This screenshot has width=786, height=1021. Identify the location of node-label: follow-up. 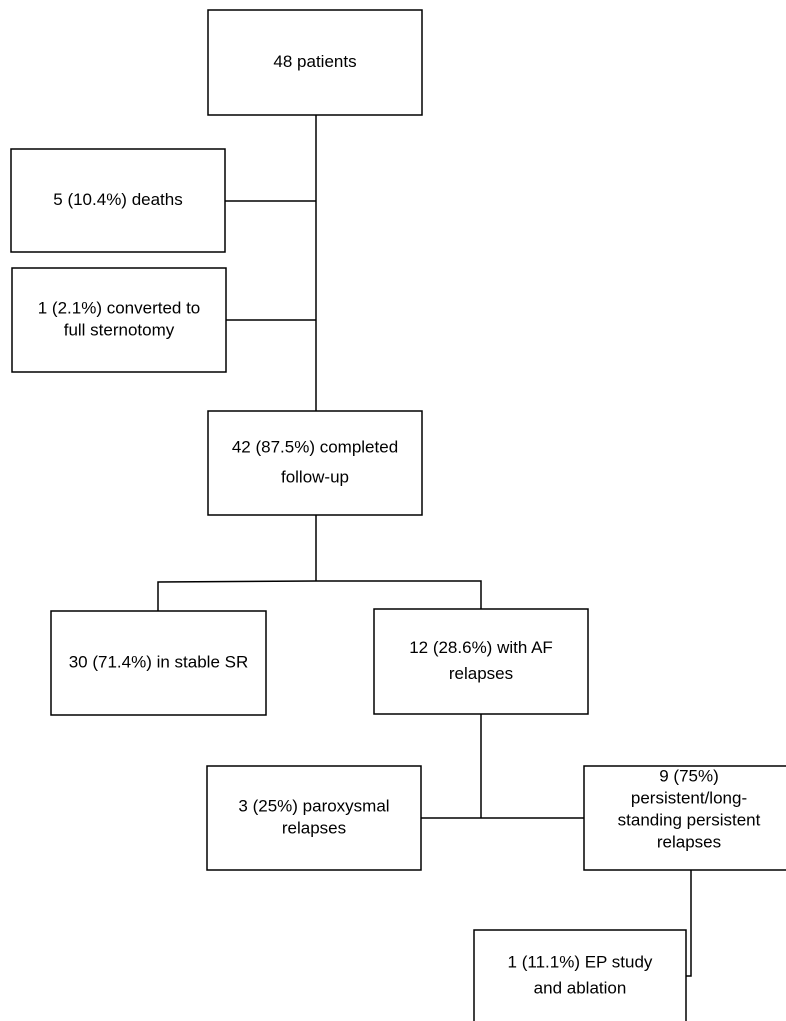
(315, 476).